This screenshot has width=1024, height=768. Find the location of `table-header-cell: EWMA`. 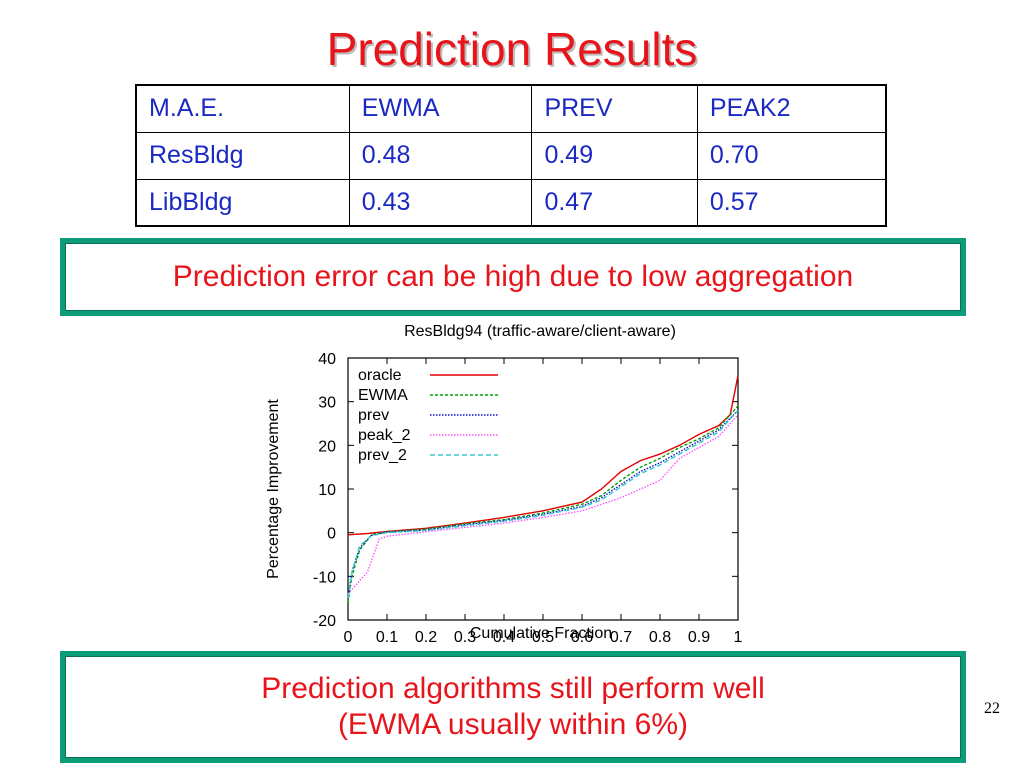

table-header-cell: EWMA is located at coordinates (440, 108).